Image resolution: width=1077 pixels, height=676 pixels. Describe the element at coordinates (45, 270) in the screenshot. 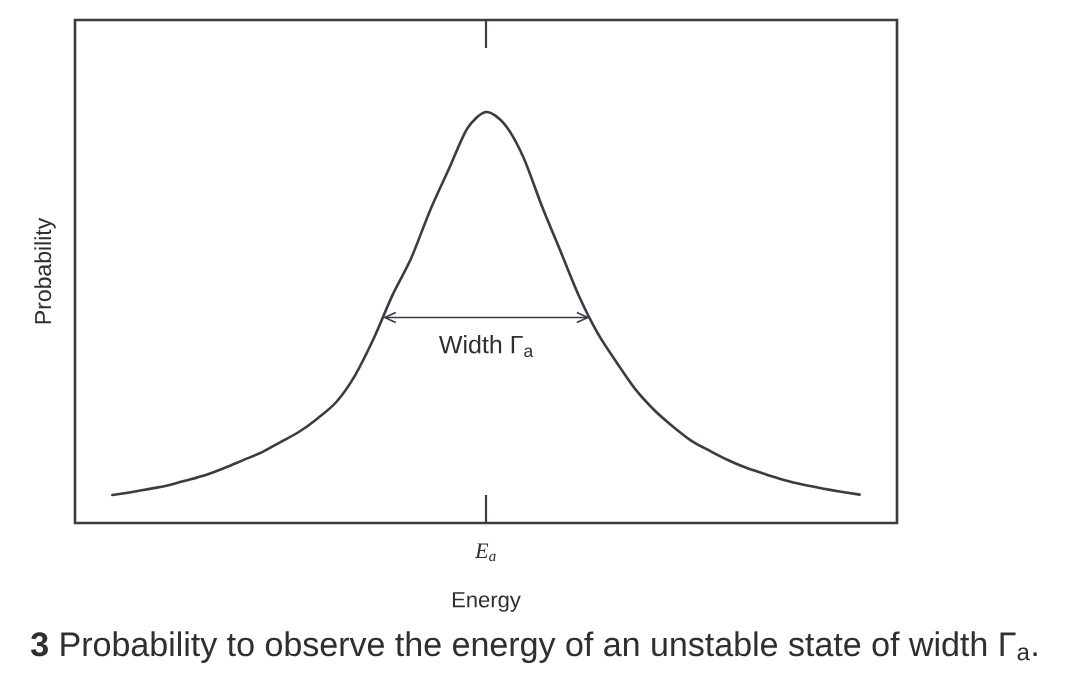

I see `y-axis-title: Probability` at that location.